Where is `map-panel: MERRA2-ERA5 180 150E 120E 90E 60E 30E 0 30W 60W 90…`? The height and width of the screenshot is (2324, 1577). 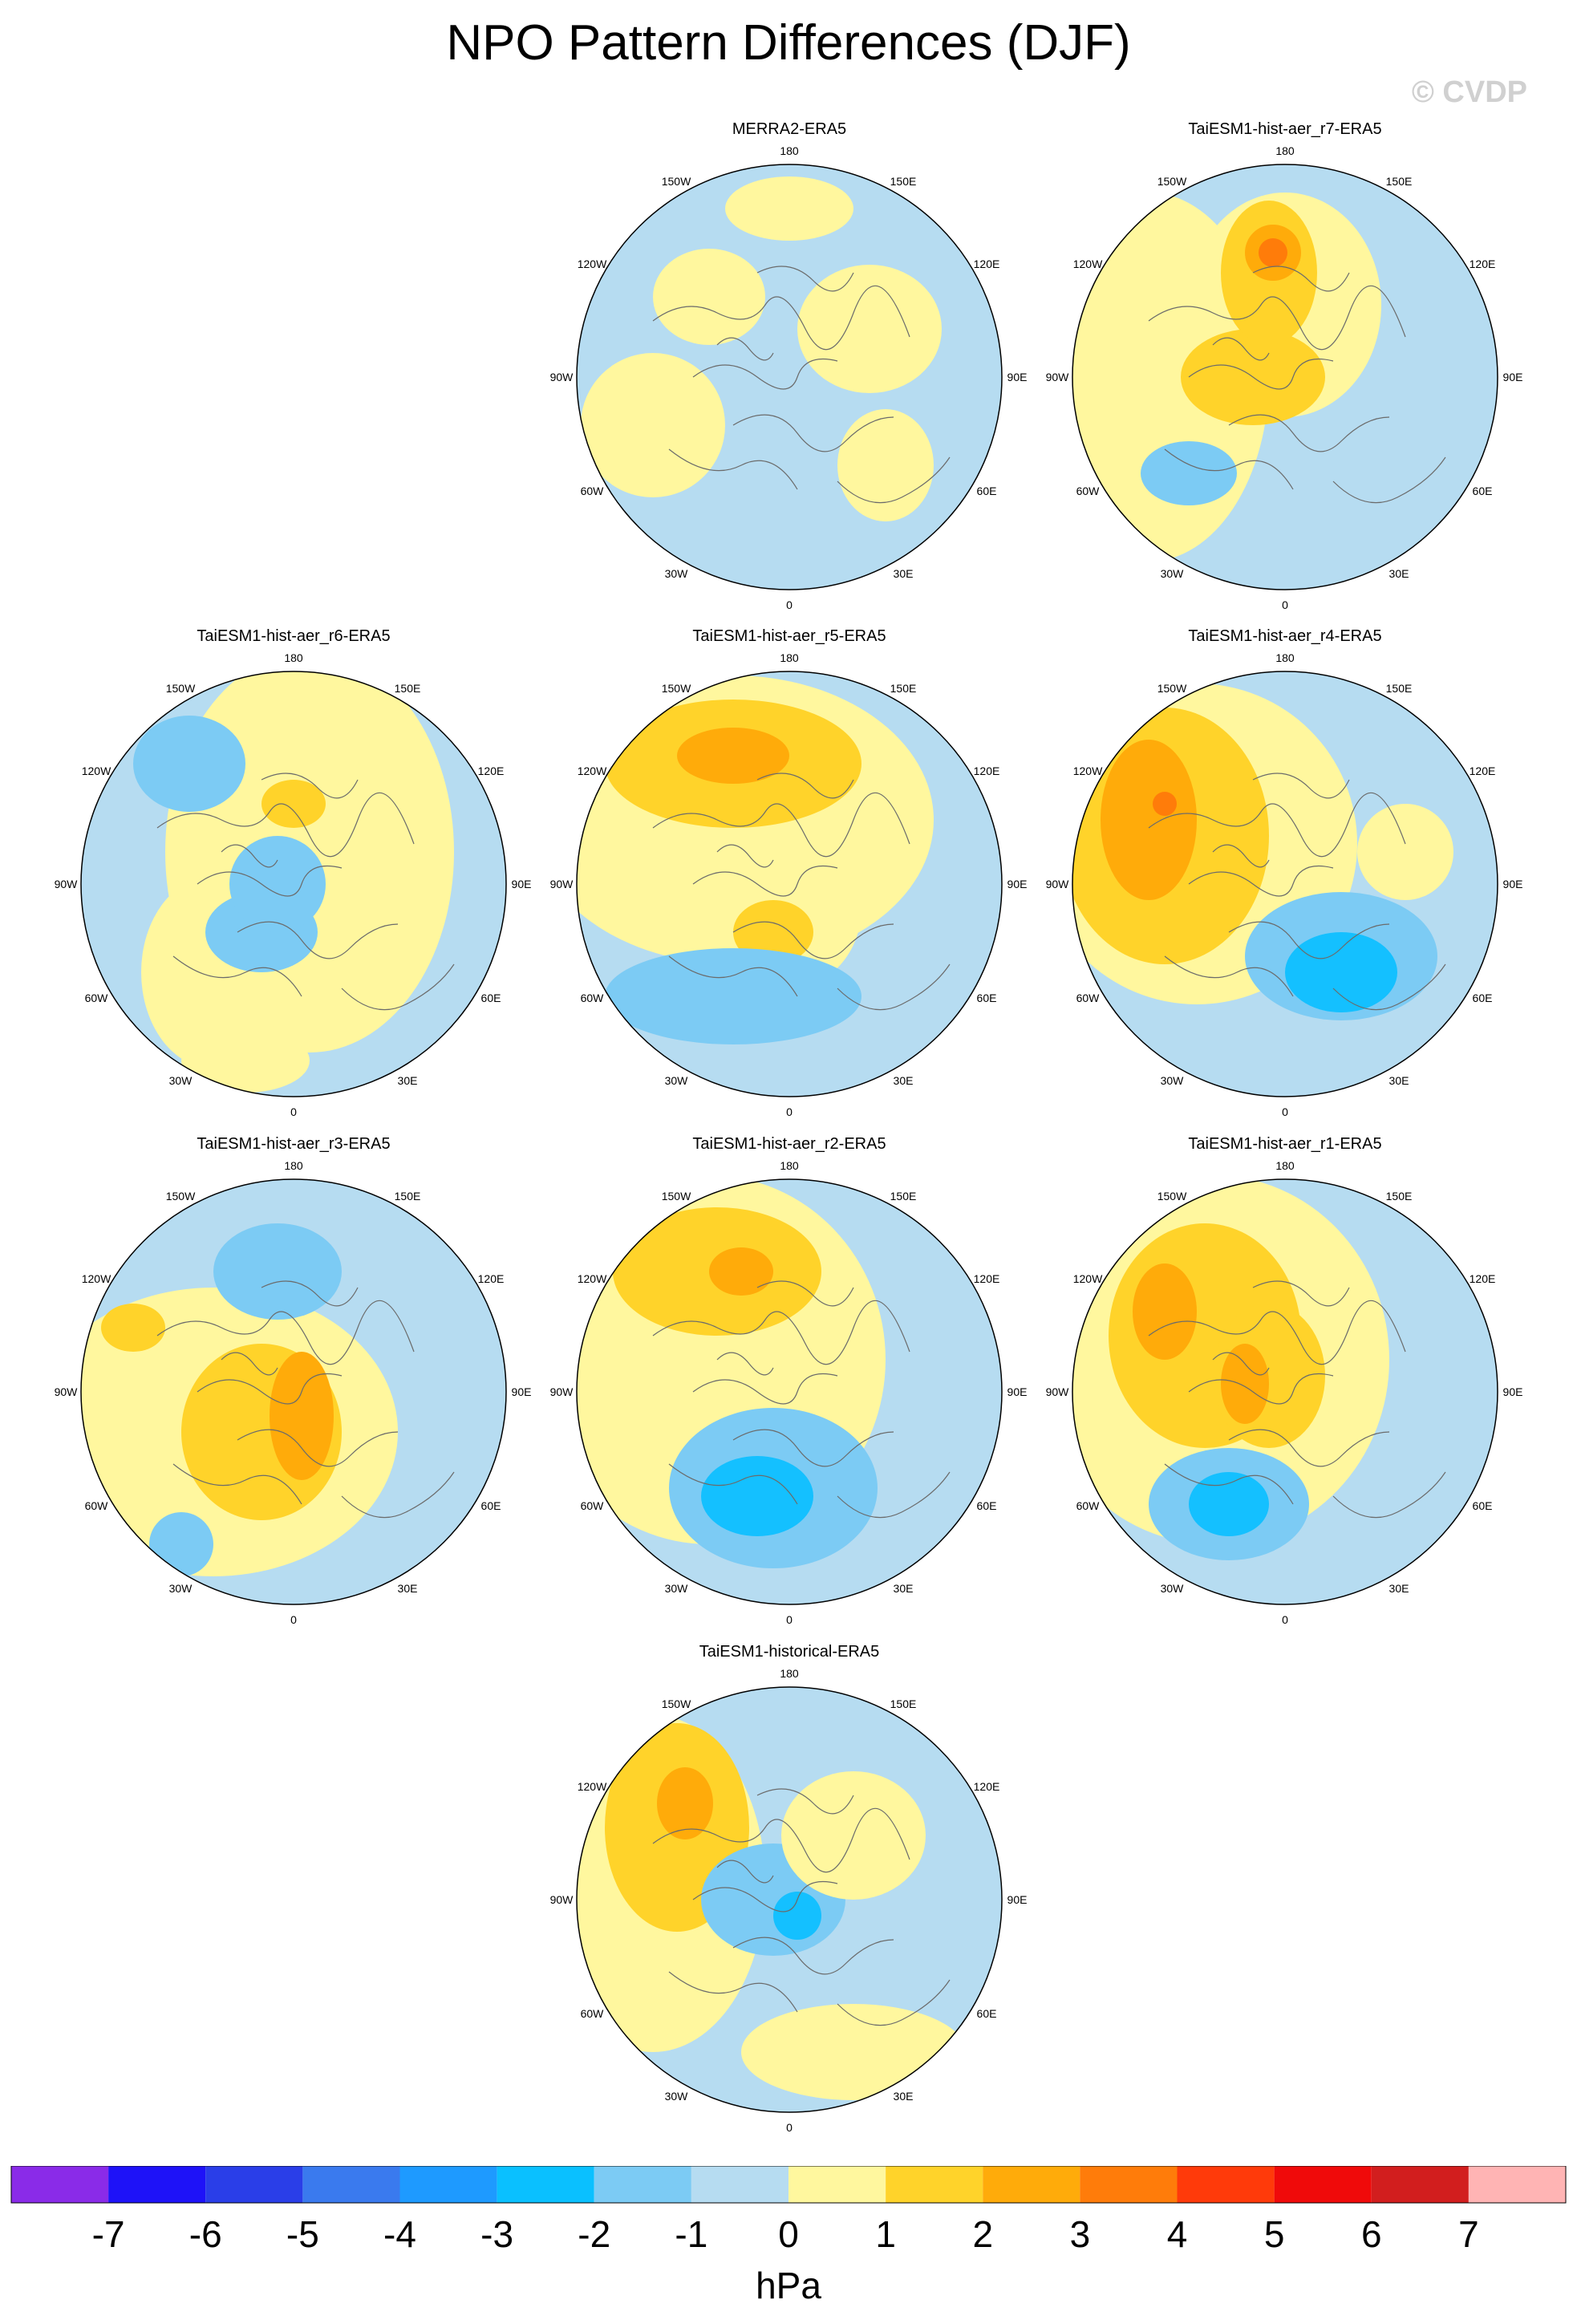 map-panel: MERRA2-ERA5 180 150E 120E 90E 60E 30E 0 30W 60W 90… is located at coordinates (789, 369).